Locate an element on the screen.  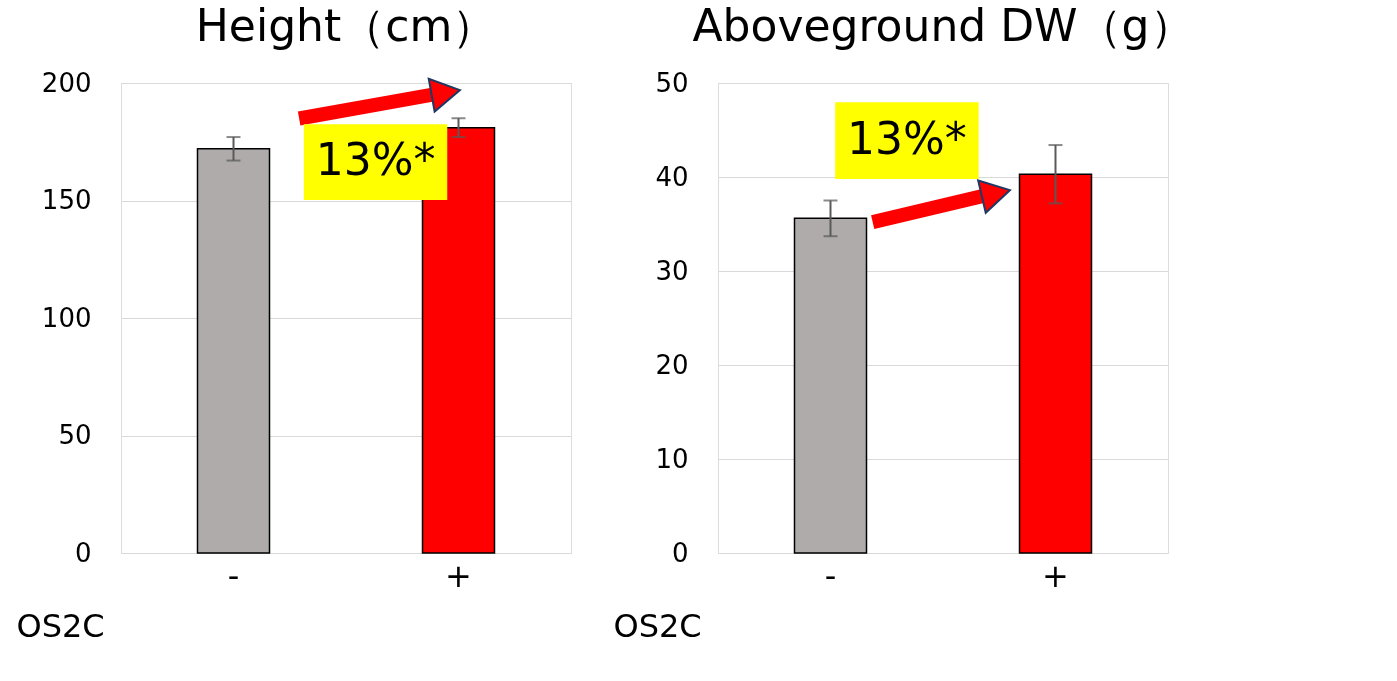
y-tick-label: 200 is located at coordinates (66, 82).